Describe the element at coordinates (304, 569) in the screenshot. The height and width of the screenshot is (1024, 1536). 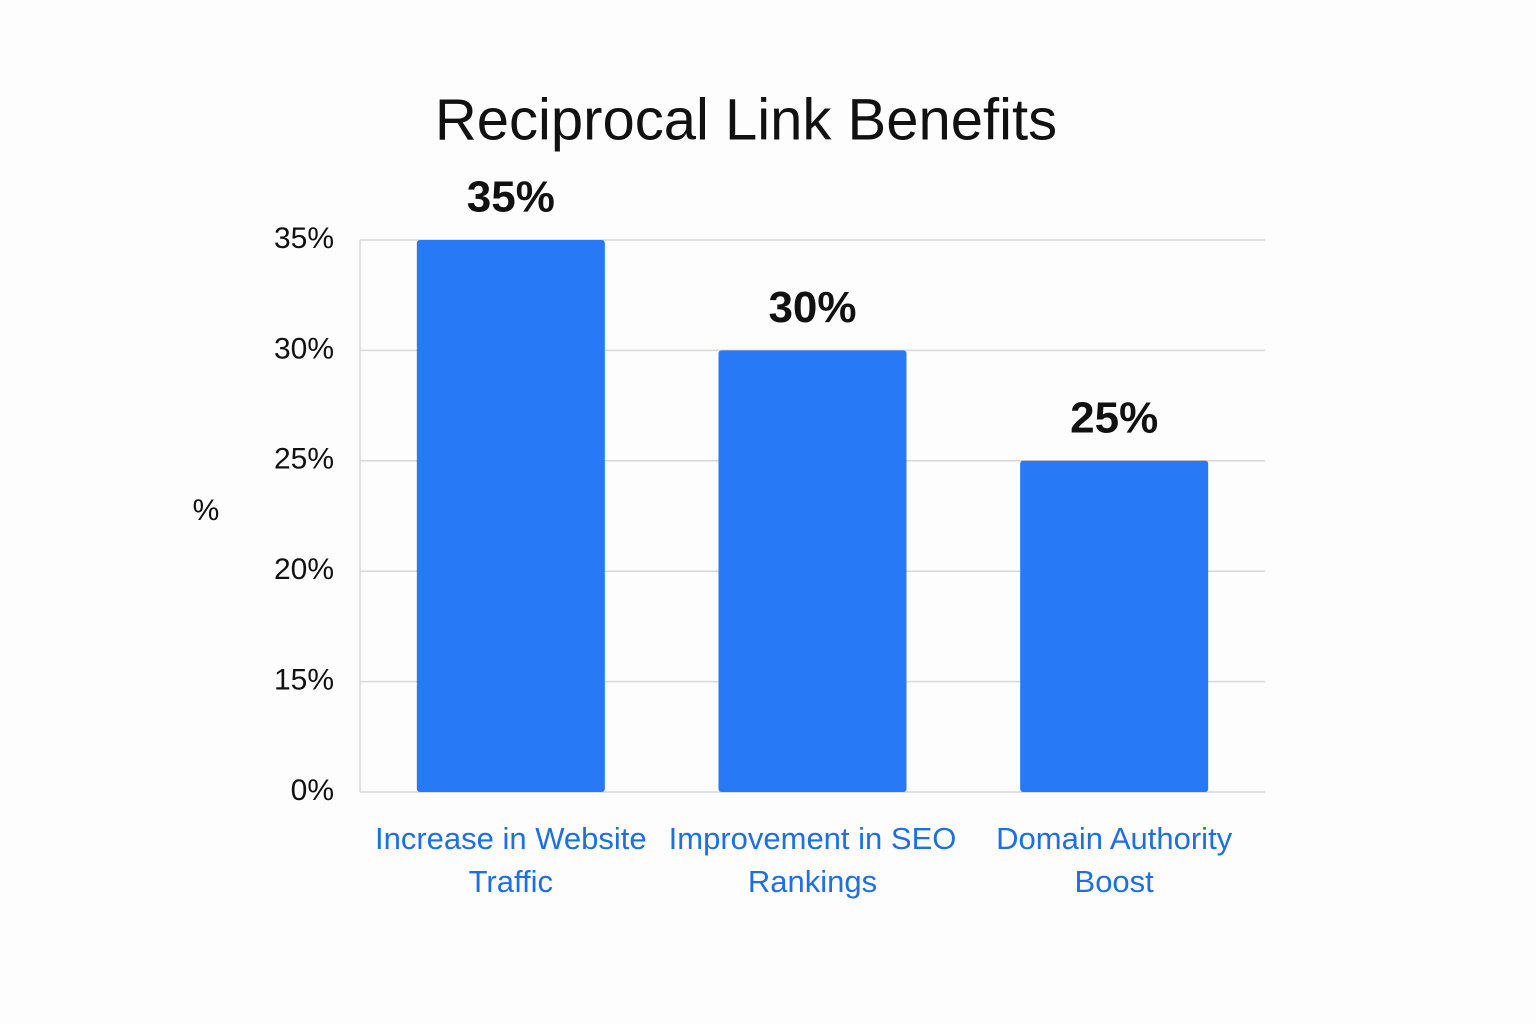
I see `y-tick-label: 20%` at that location.